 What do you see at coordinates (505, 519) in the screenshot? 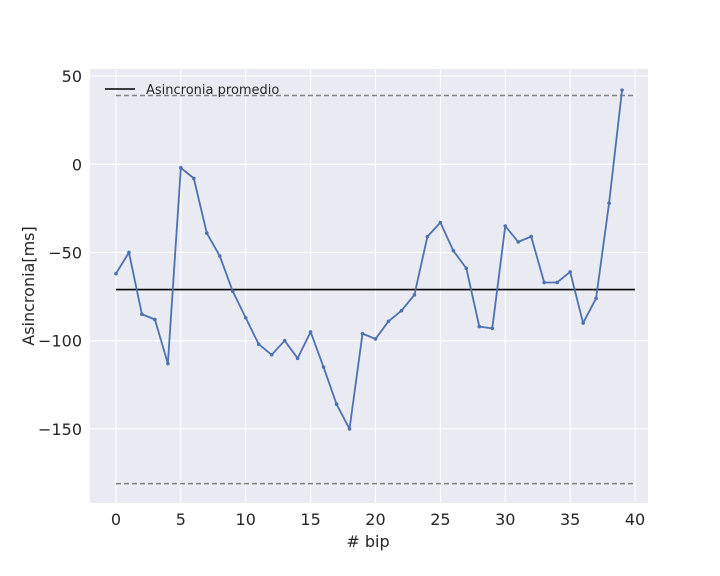
I see `x-tick-label: 30` at bounding box center [505, 519].